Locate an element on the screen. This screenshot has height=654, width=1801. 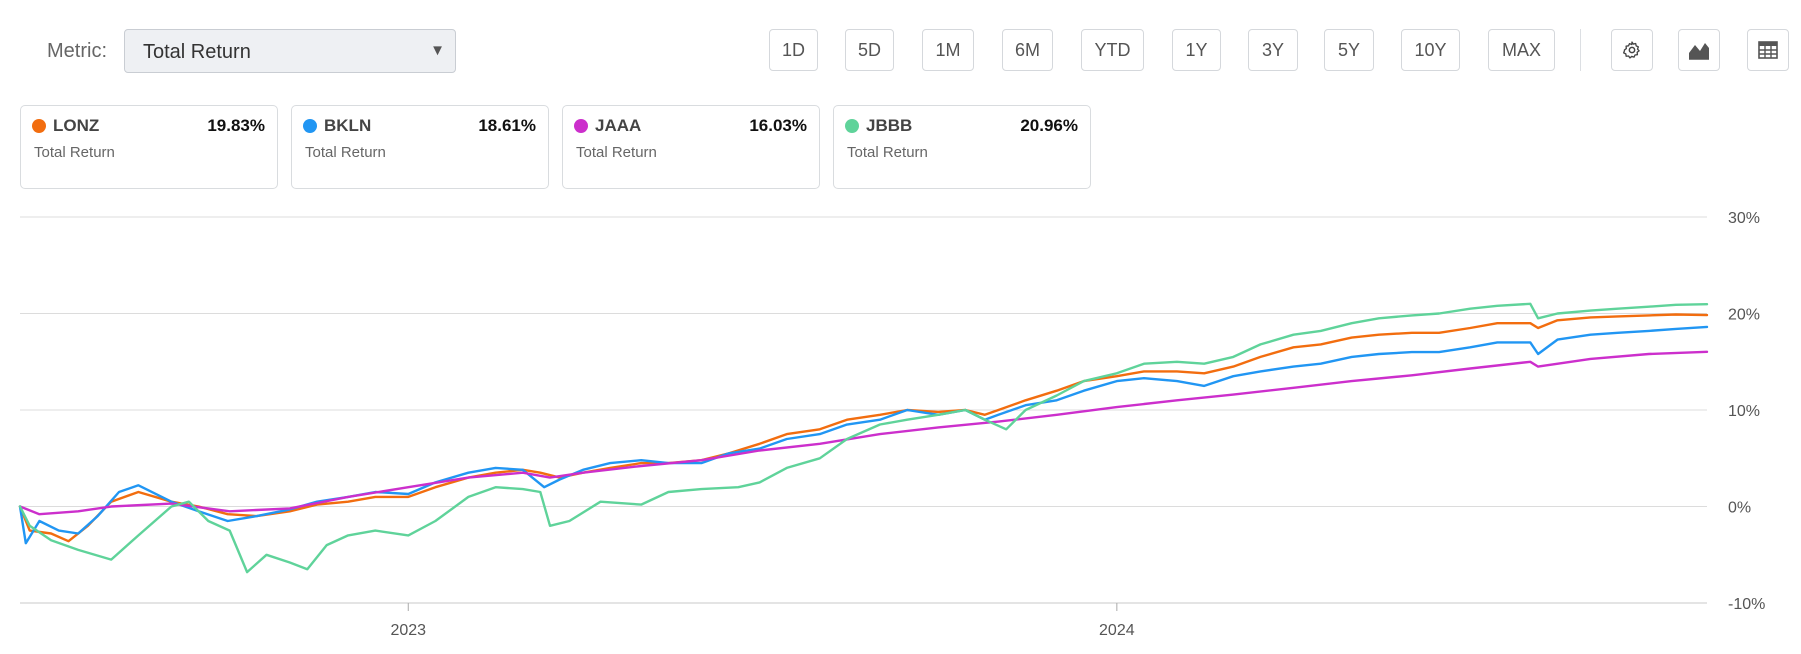
chart-type-button is located at coordinates (1699, 50).